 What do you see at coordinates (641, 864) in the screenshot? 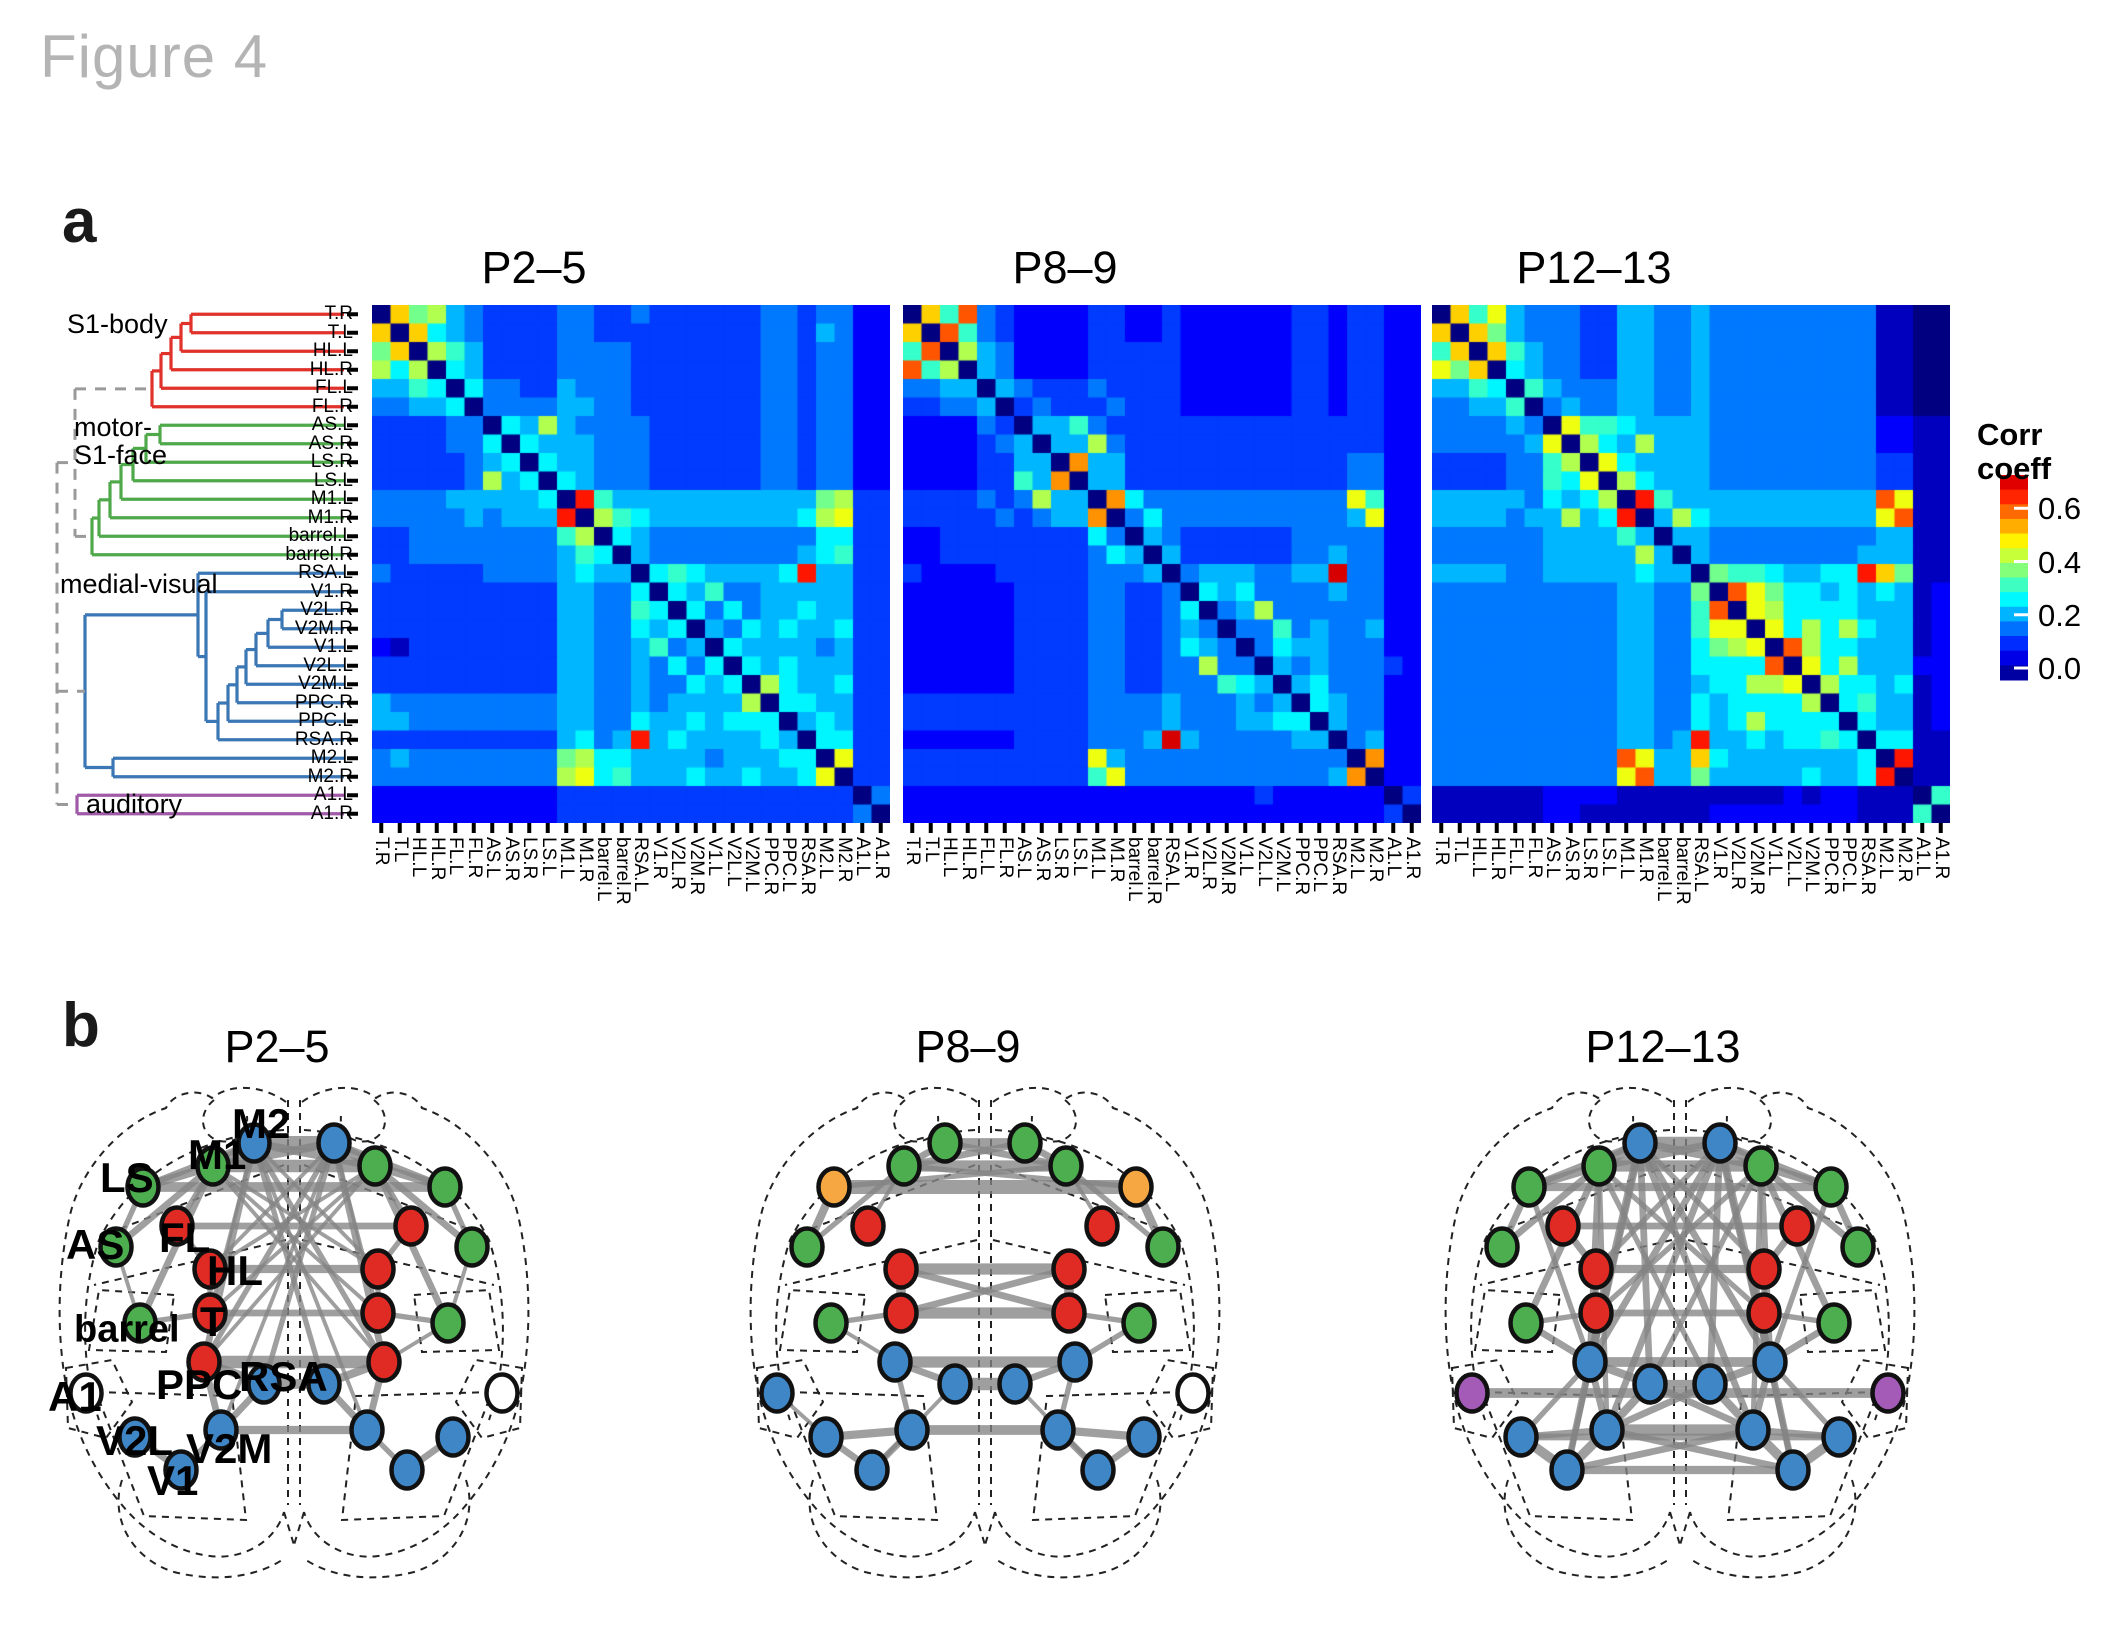
I see `col-label-RSA.L: RSA.L` at bounding box center [641, 864].